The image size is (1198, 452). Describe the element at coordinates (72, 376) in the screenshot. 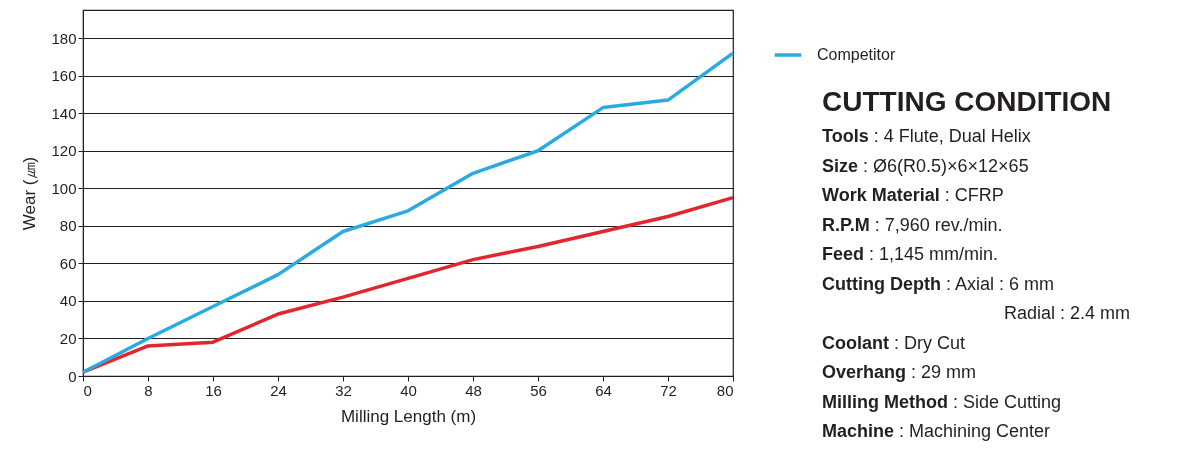

I see `y-tick-label: 0` at that location.